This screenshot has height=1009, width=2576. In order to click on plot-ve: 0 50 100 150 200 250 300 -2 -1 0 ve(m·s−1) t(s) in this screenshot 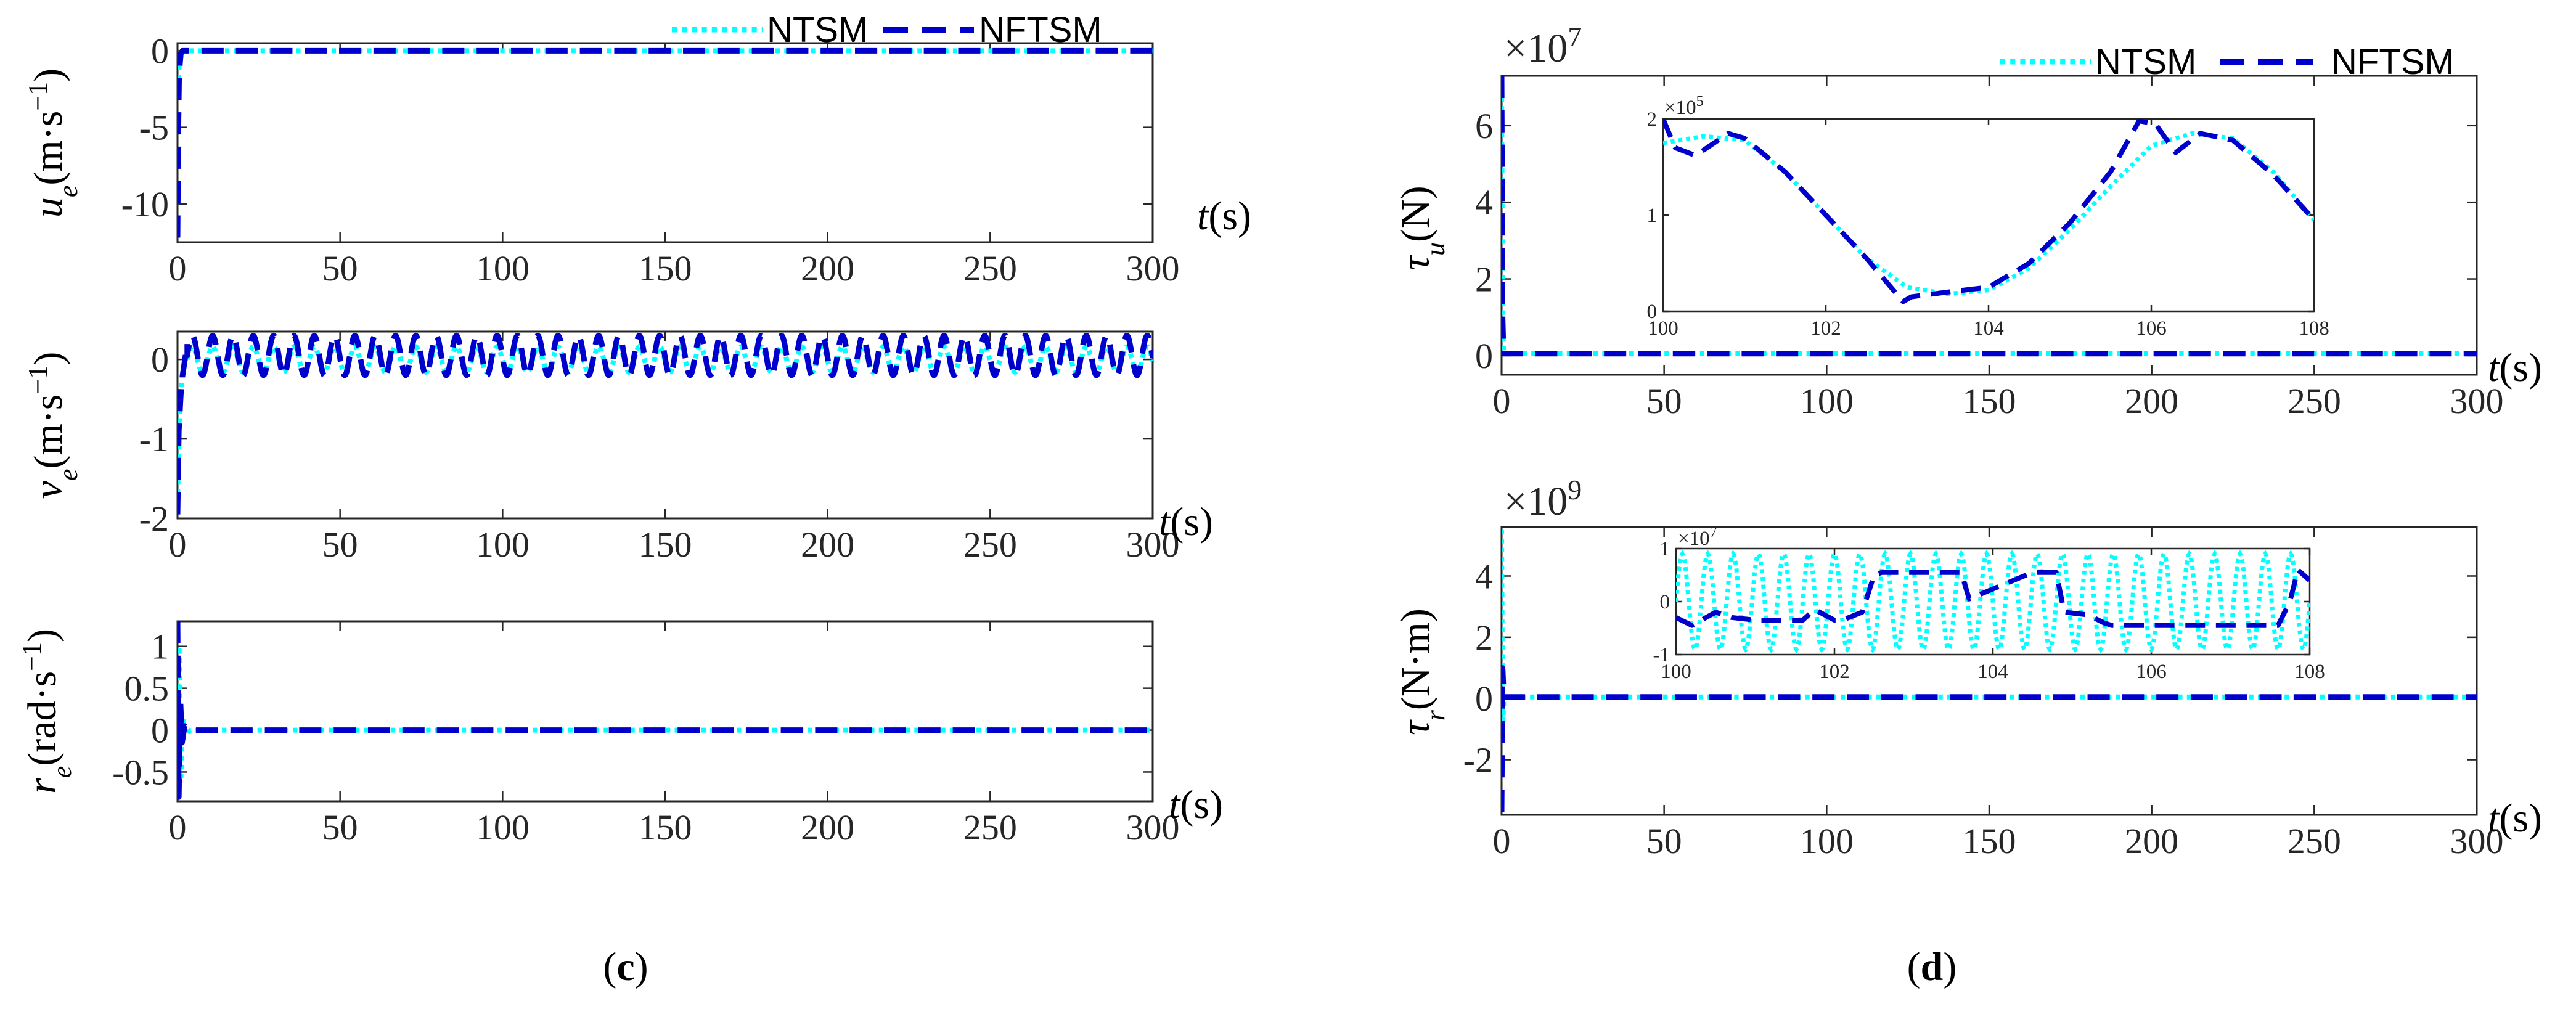, I will do `click(618, 447)`.